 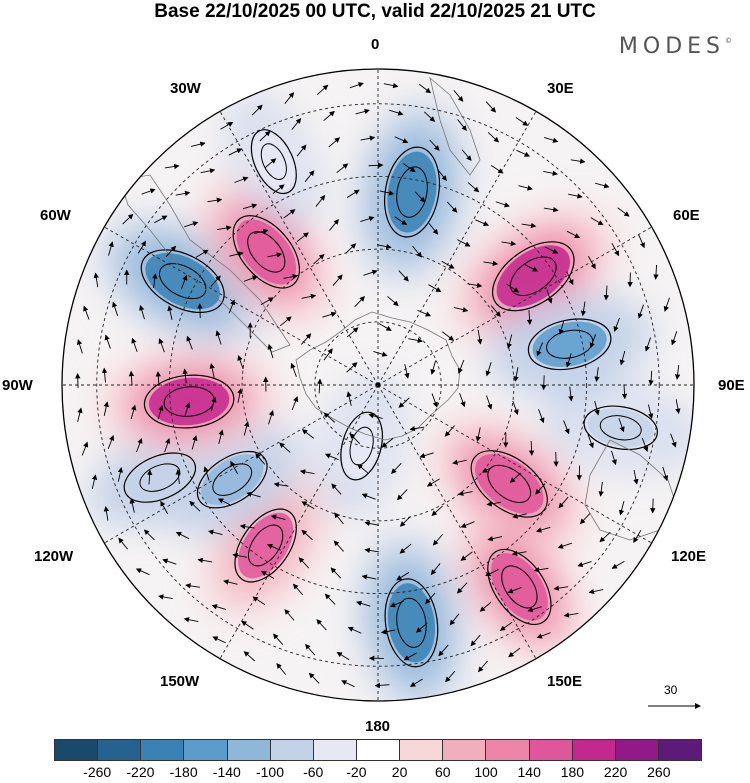 What do you see at coordinates (313, 772) in the screenshot?
I see `colorbar-tick-label: -60` at bounding box center [313, 772].